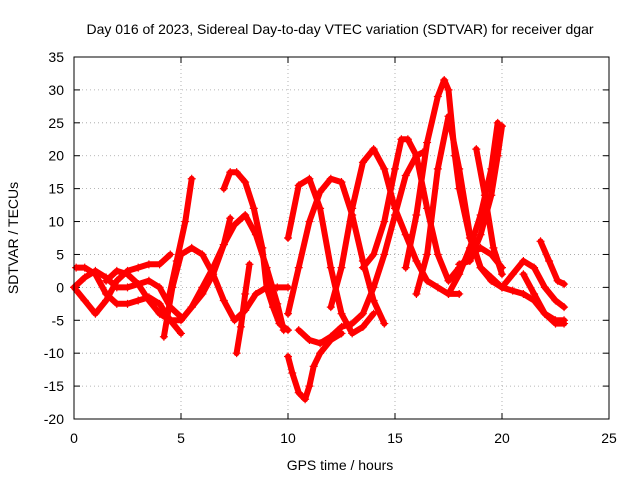 This screenshot has height=480, width=640. What do you see at coordinates (502, 438) in the screenshot?
I see `x-tick-label: 20` at bounding box center [502, 438].